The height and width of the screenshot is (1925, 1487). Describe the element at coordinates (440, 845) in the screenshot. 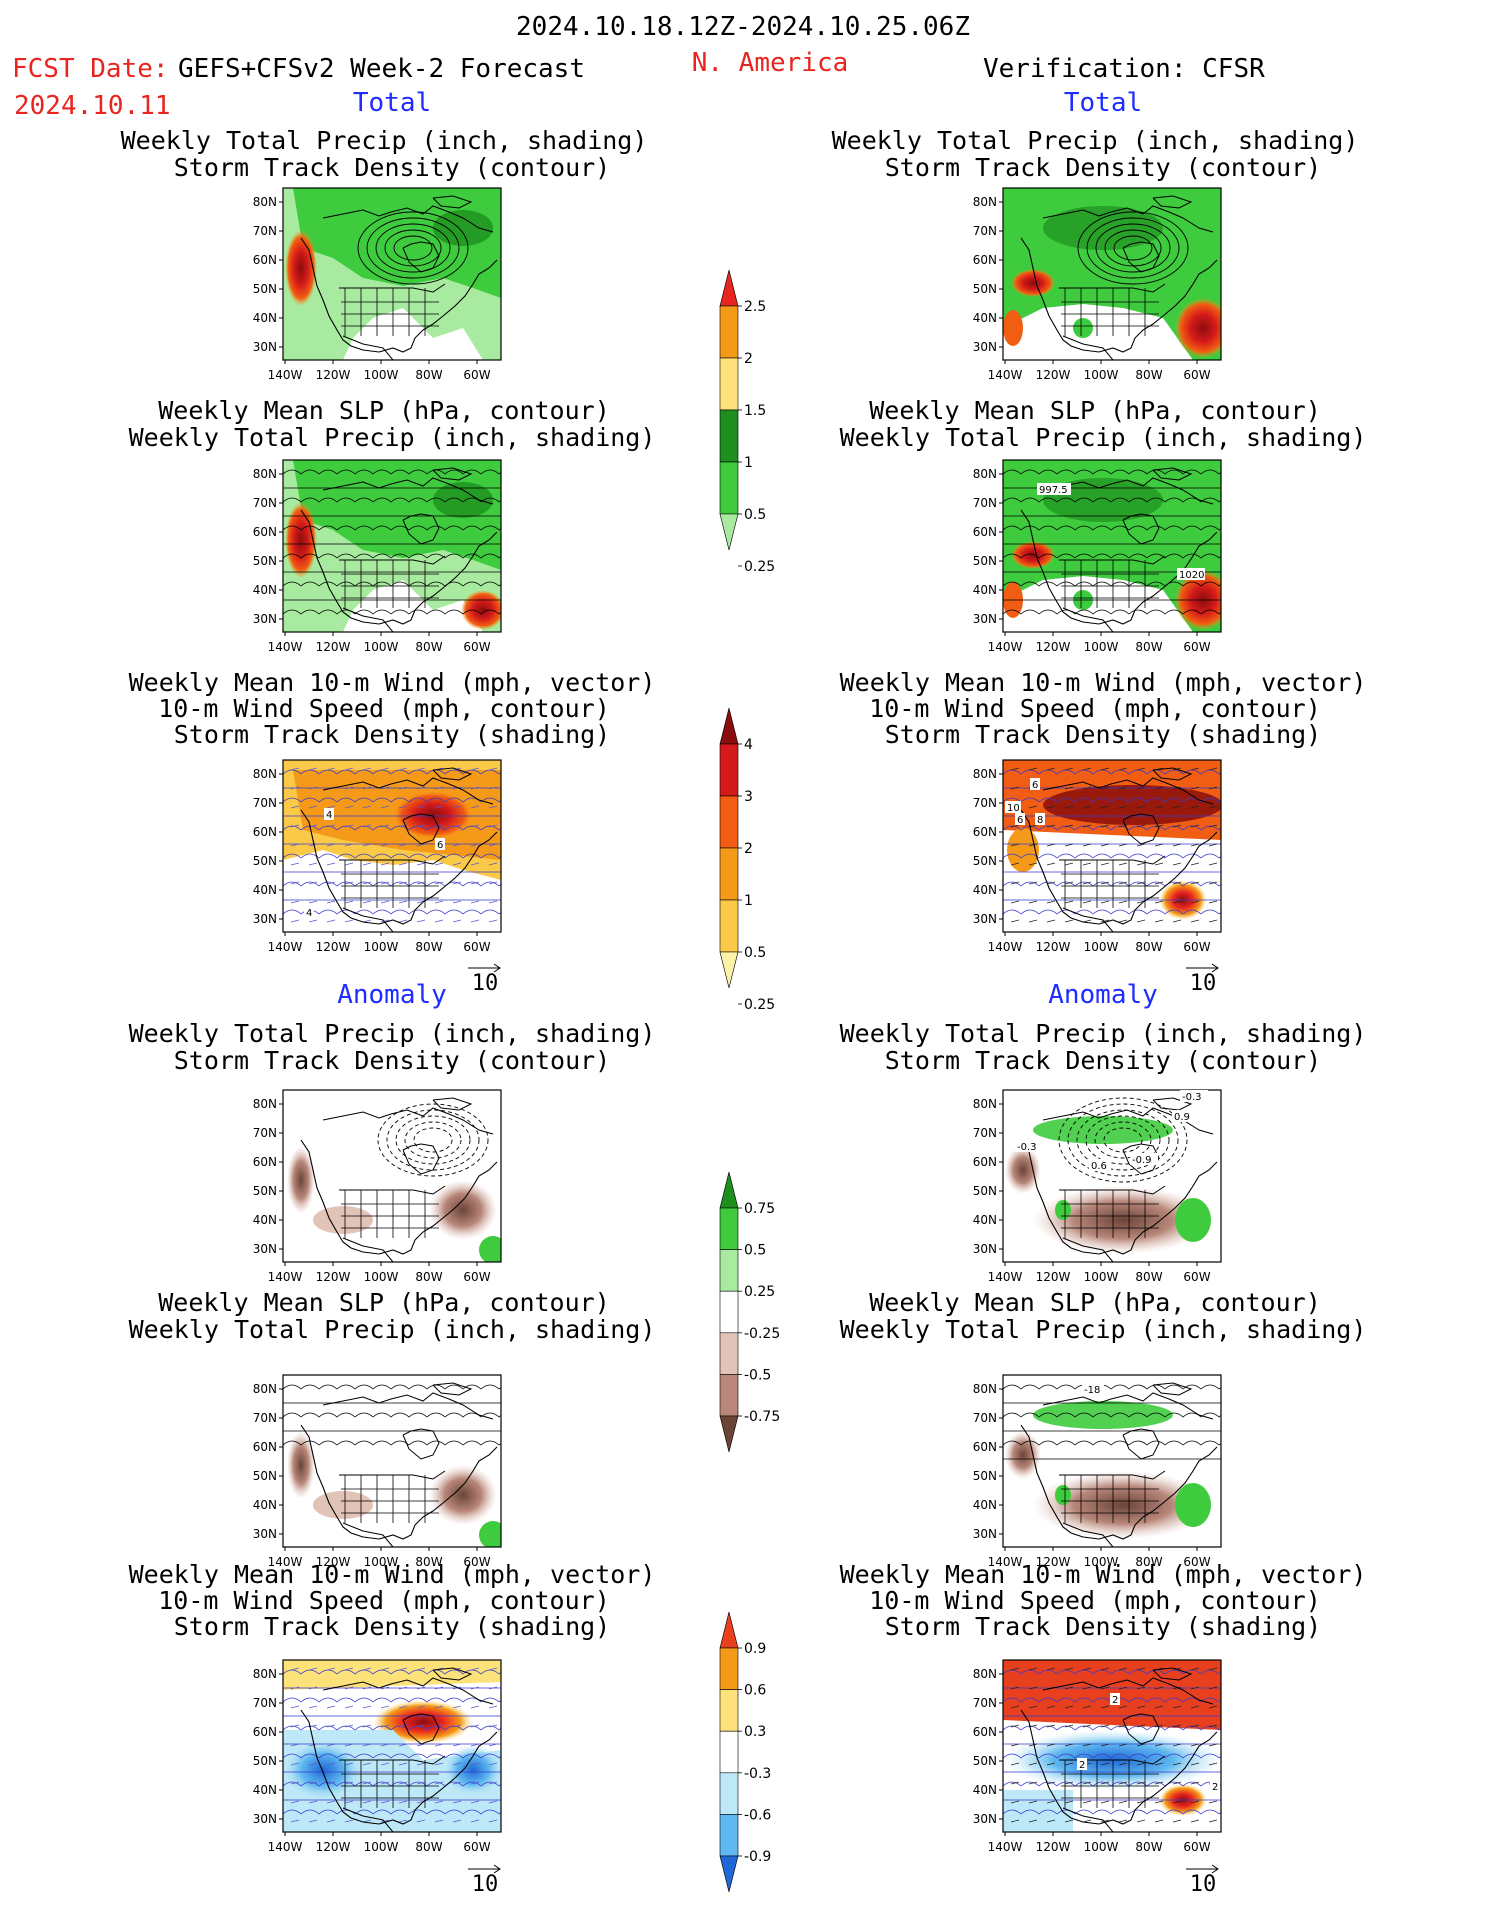

I see `contour-label: 6` at that location.